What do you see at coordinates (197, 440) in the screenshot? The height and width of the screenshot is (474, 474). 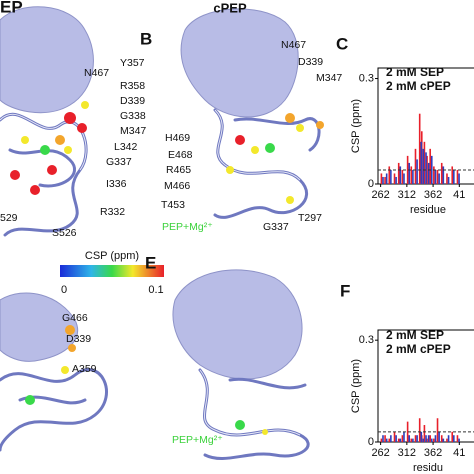 I see `ligand-label: PEP+Mg²⁺` at bounding box center [197, 440].